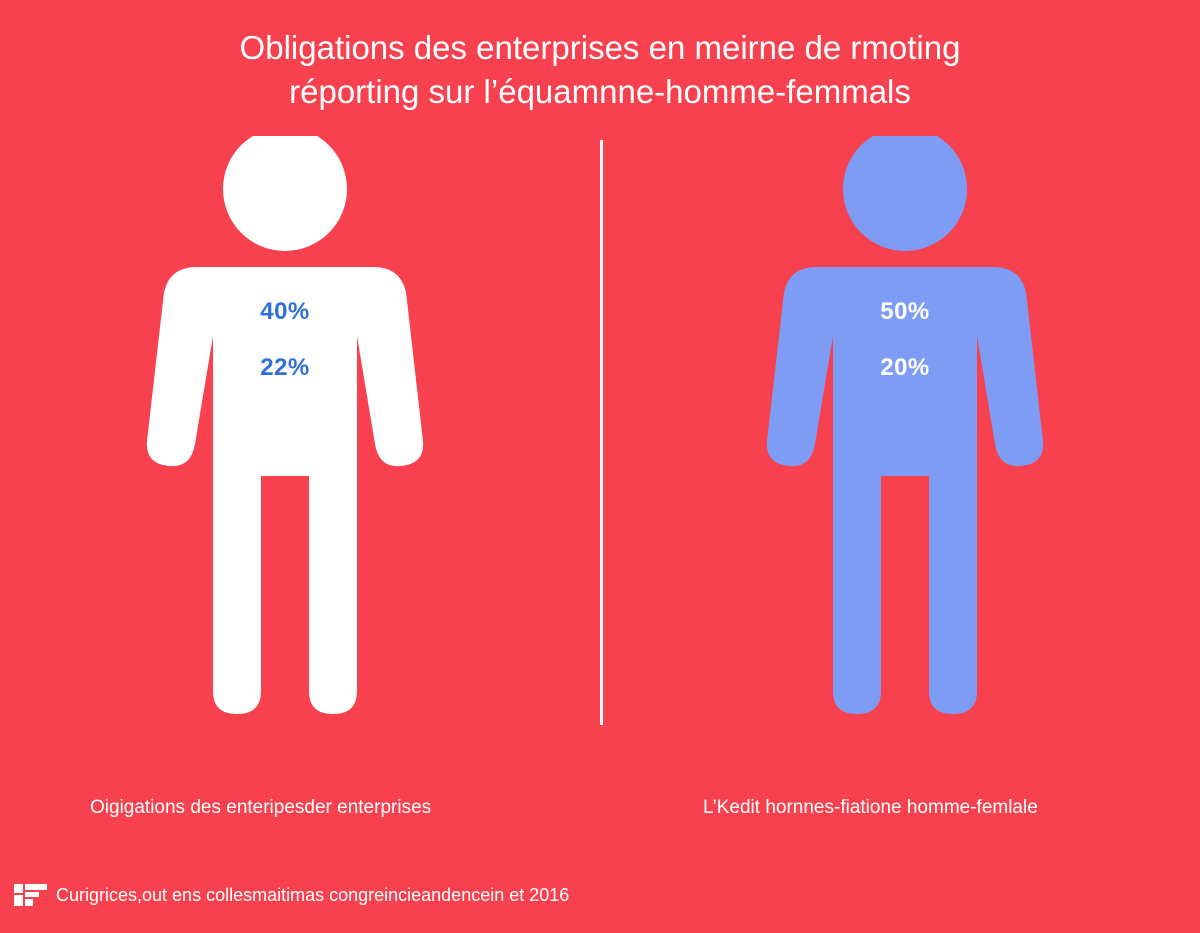  I want to click on title-line-2: réporting sur l’équamnne-homme-femmals, so click(600, 91).